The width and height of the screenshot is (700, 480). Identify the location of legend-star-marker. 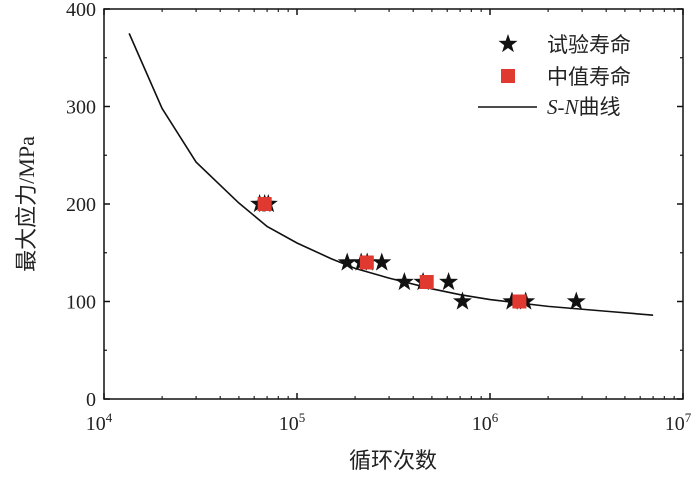
(508, 43).